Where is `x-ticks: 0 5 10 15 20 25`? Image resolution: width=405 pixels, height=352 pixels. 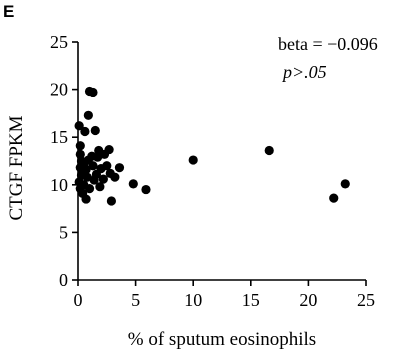 x-ticks: 0 5 10 15 20 25 is located at coordinates (224, 295).